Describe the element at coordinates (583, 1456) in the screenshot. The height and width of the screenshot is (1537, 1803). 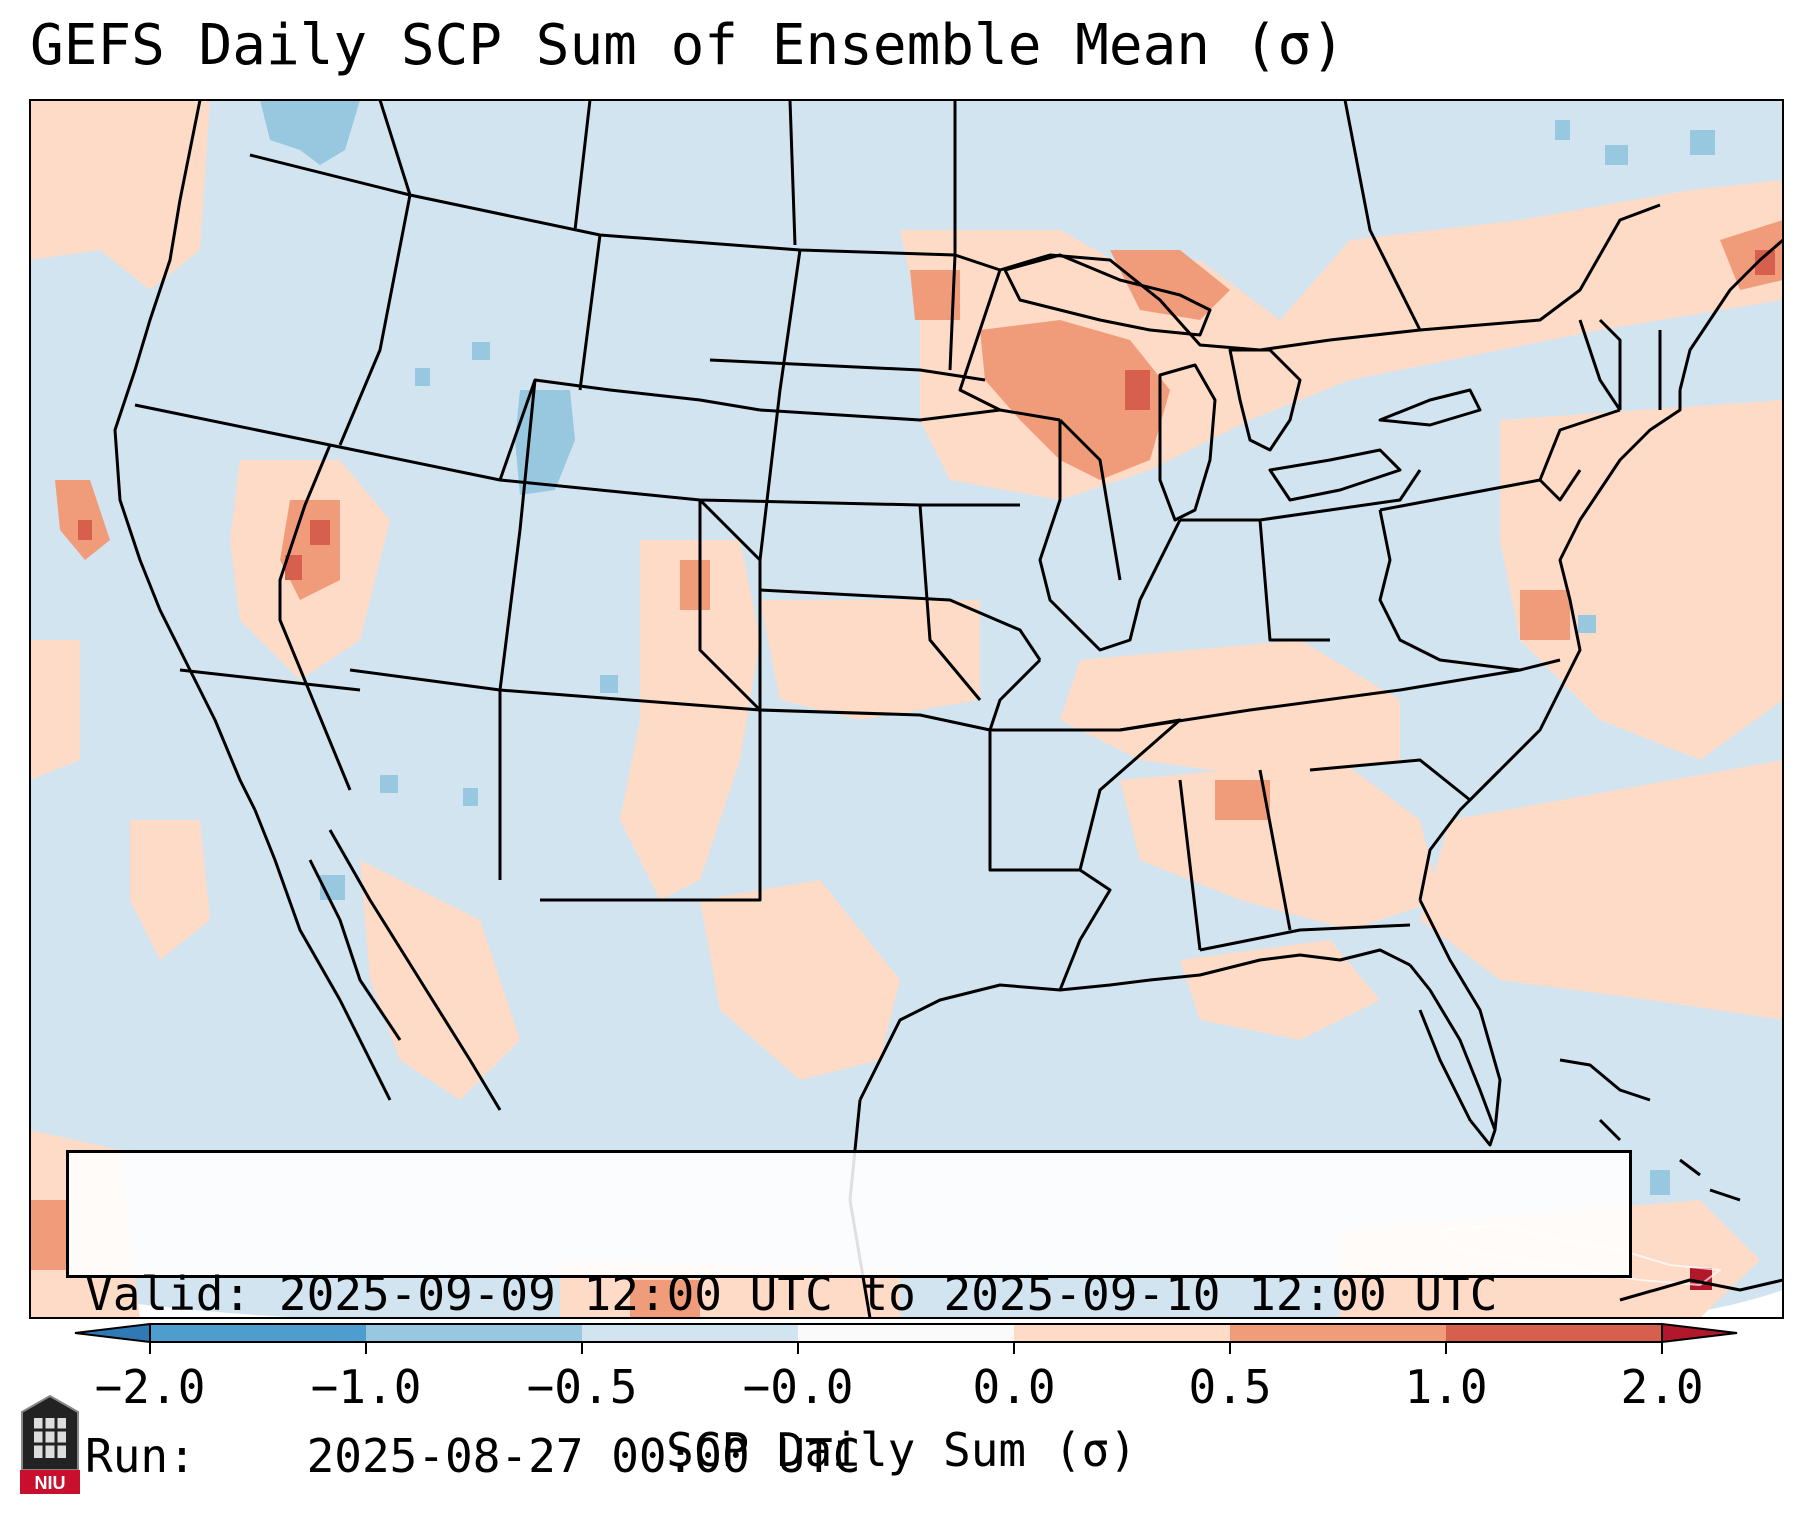
I see `run-value: 2025-08-27 00:00 UTC` at that location.